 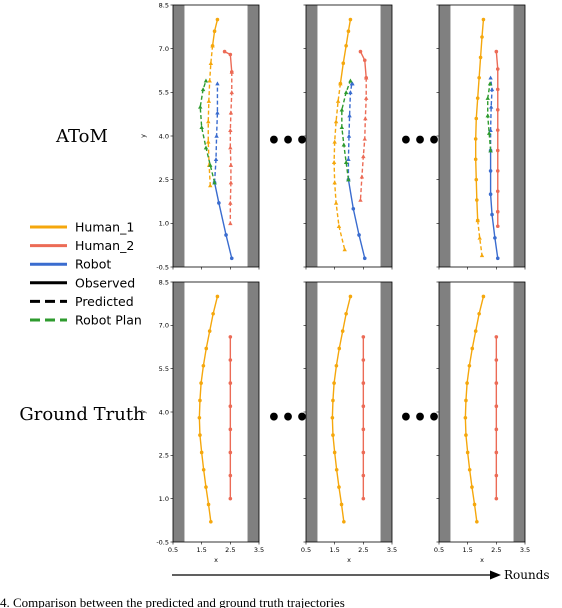 I want to click on y-tick-label: -0.5, so click(x=162, y=542).